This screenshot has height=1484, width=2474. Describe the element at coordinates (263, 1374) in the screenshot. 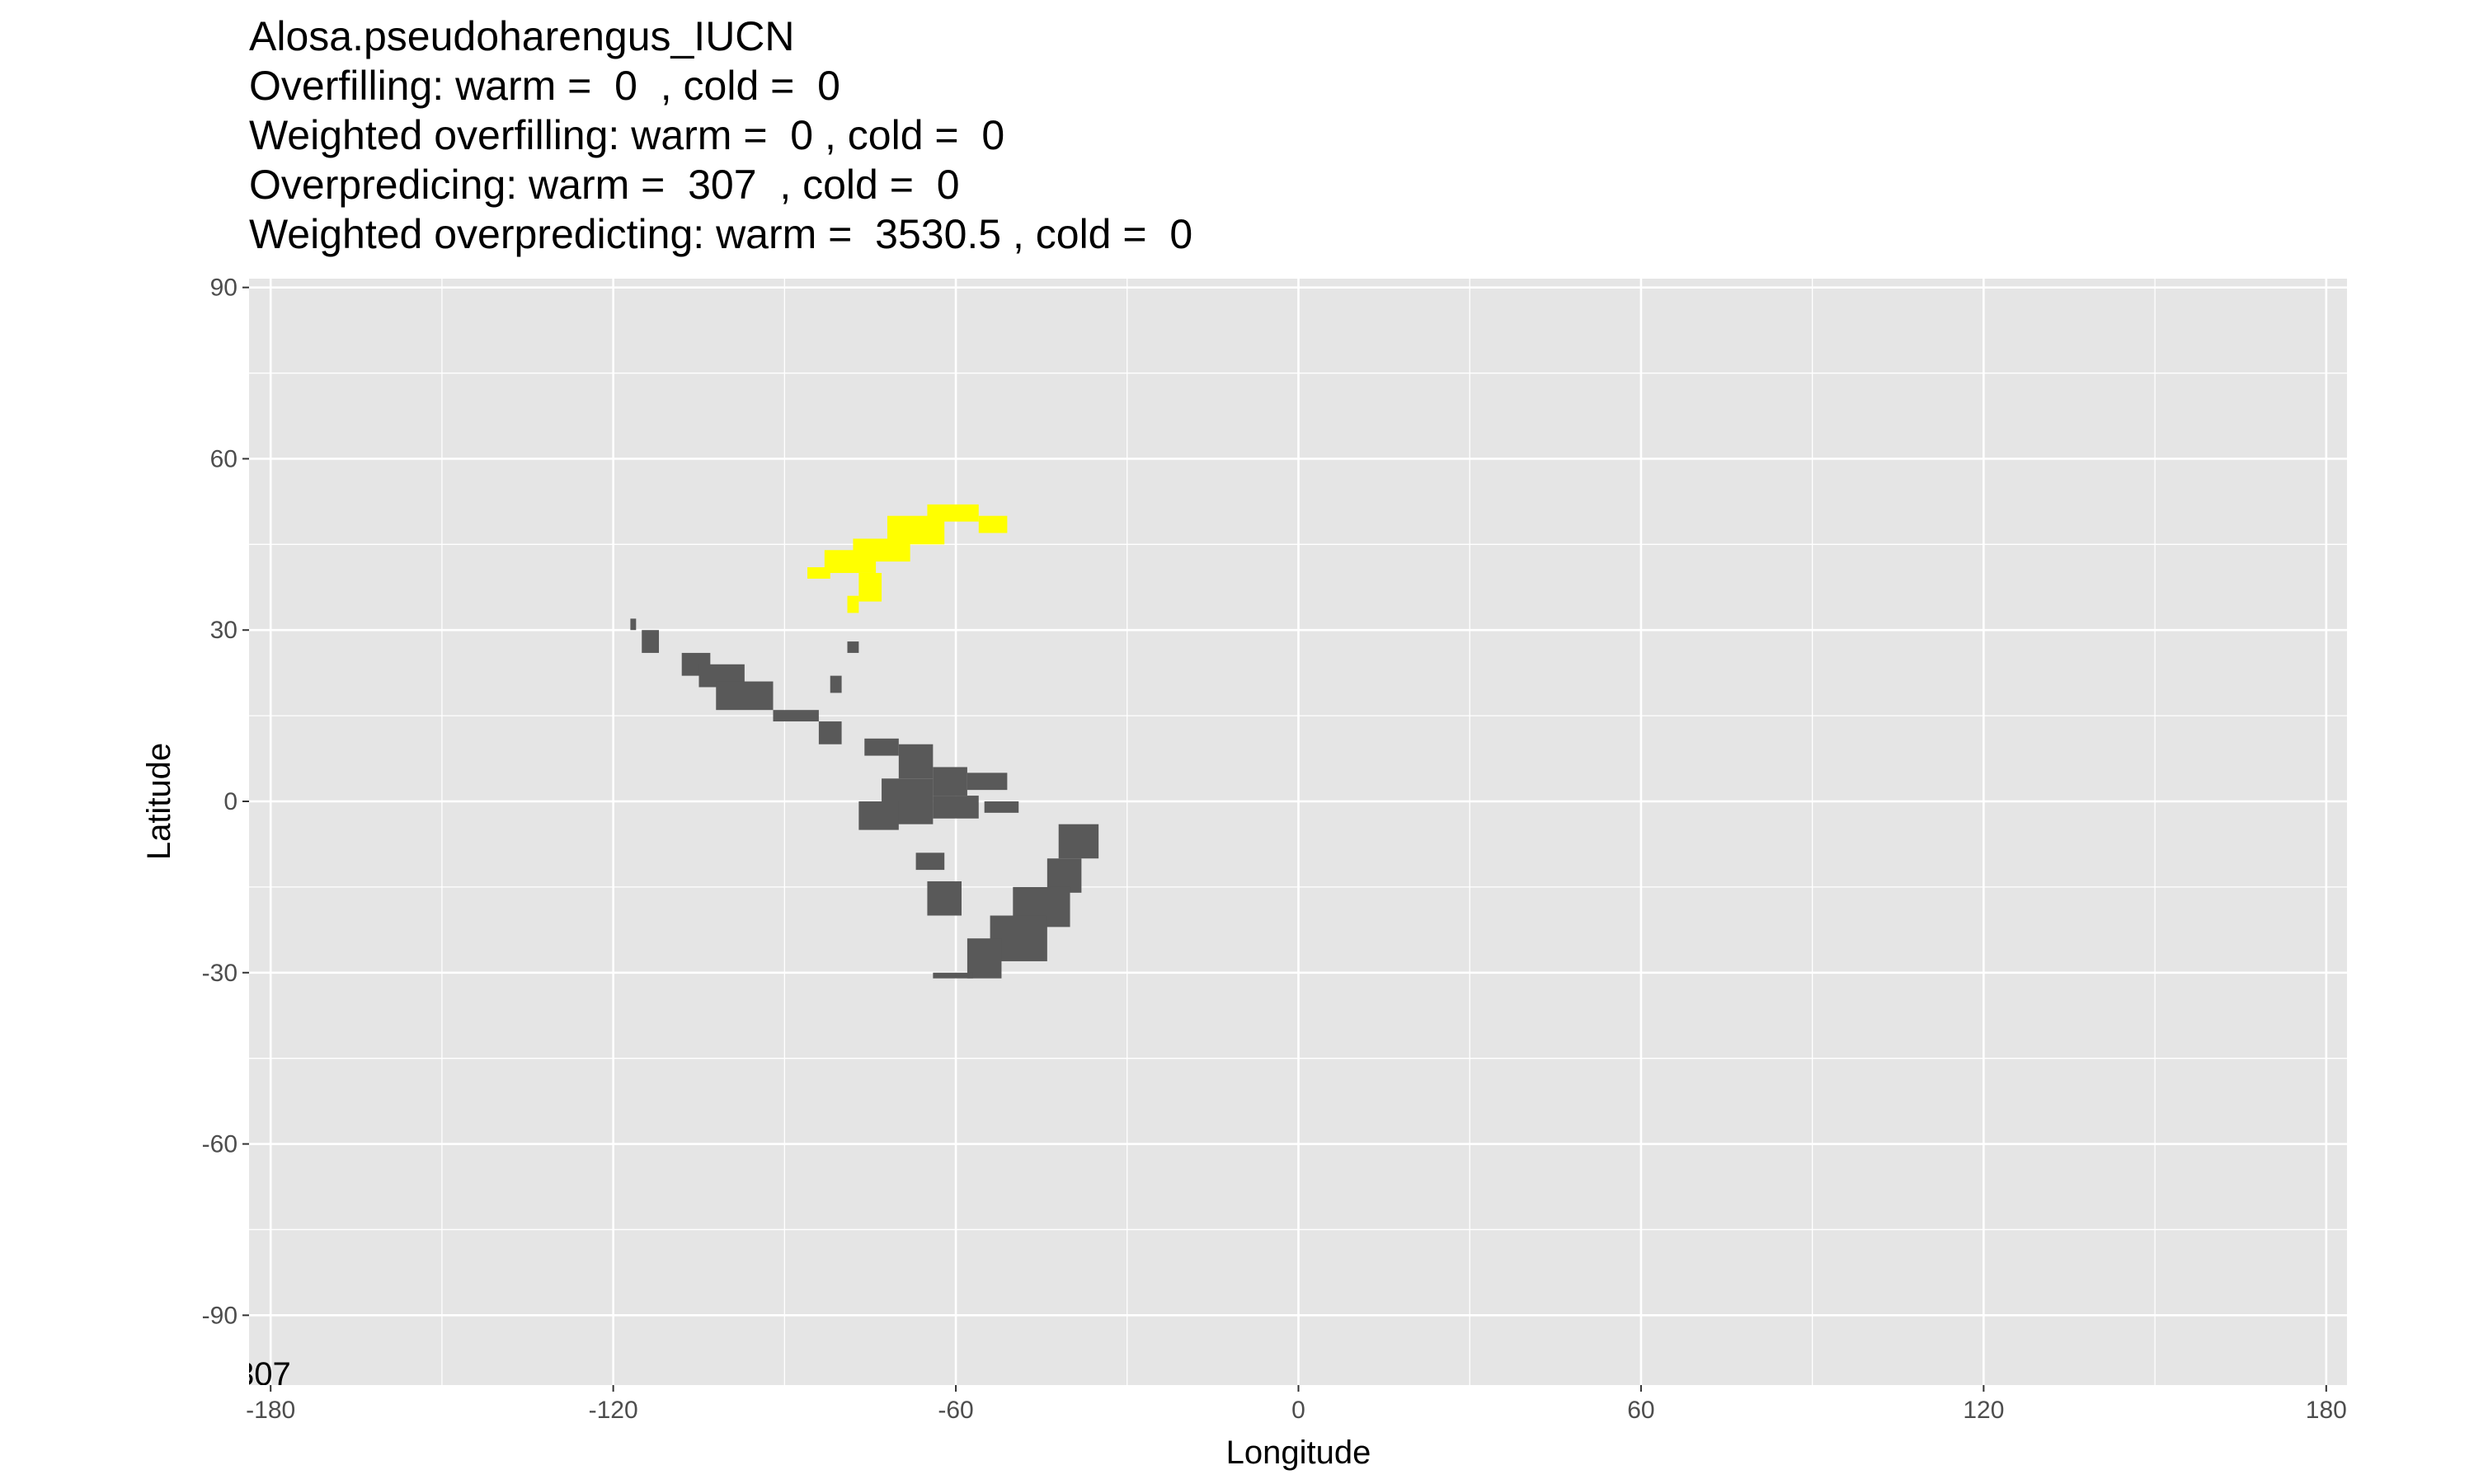

I see `corner-annotation: 307` at that location.